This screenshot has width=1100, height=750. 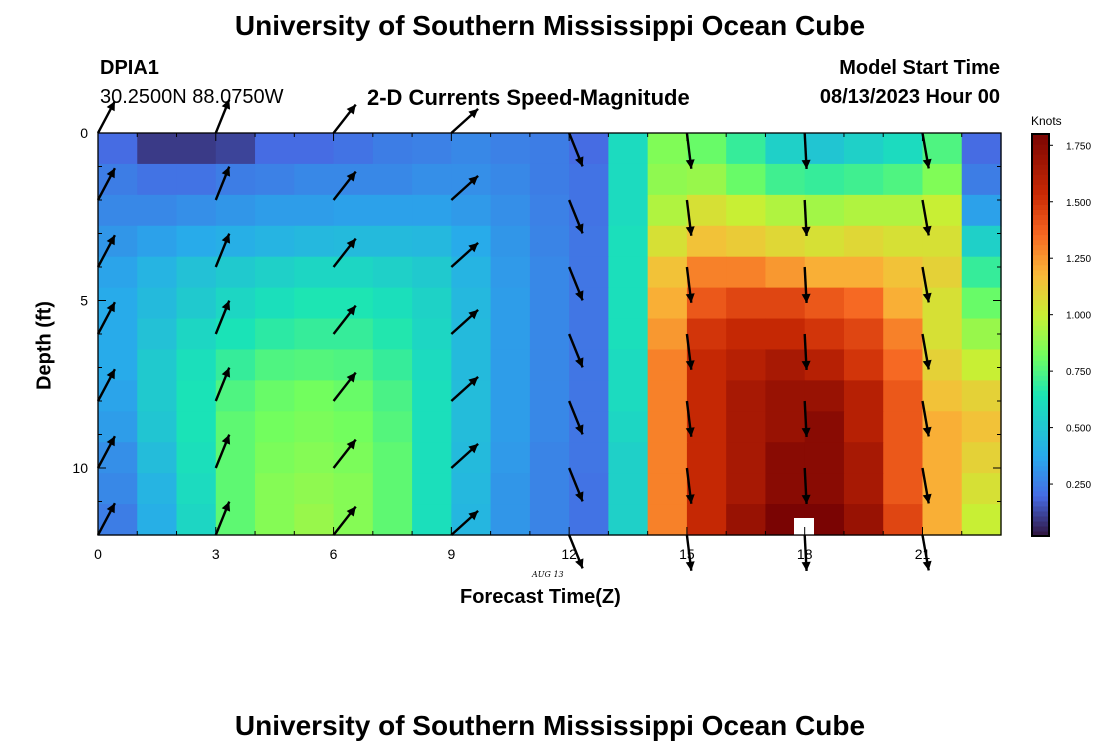 What do you see at coordinates (84, 133) in the screenshot?
I see `y-tick-label: 0` at bounding box center [84, 133].